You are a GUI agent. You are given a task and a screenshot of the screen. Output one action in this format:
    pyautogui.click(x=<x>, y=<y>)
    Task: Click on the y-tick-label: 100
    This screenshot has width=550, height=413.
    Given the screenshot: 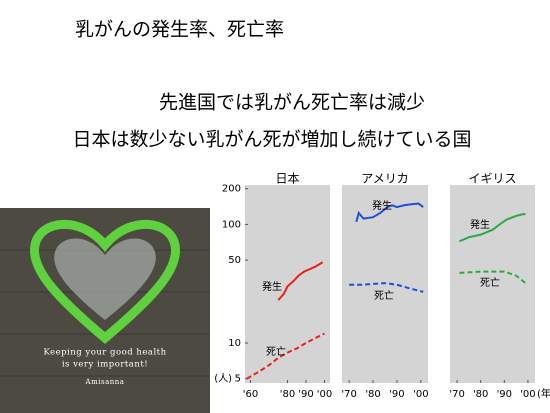 What is the action you would take?
    pyautogui.click(x=231, y=224)
    